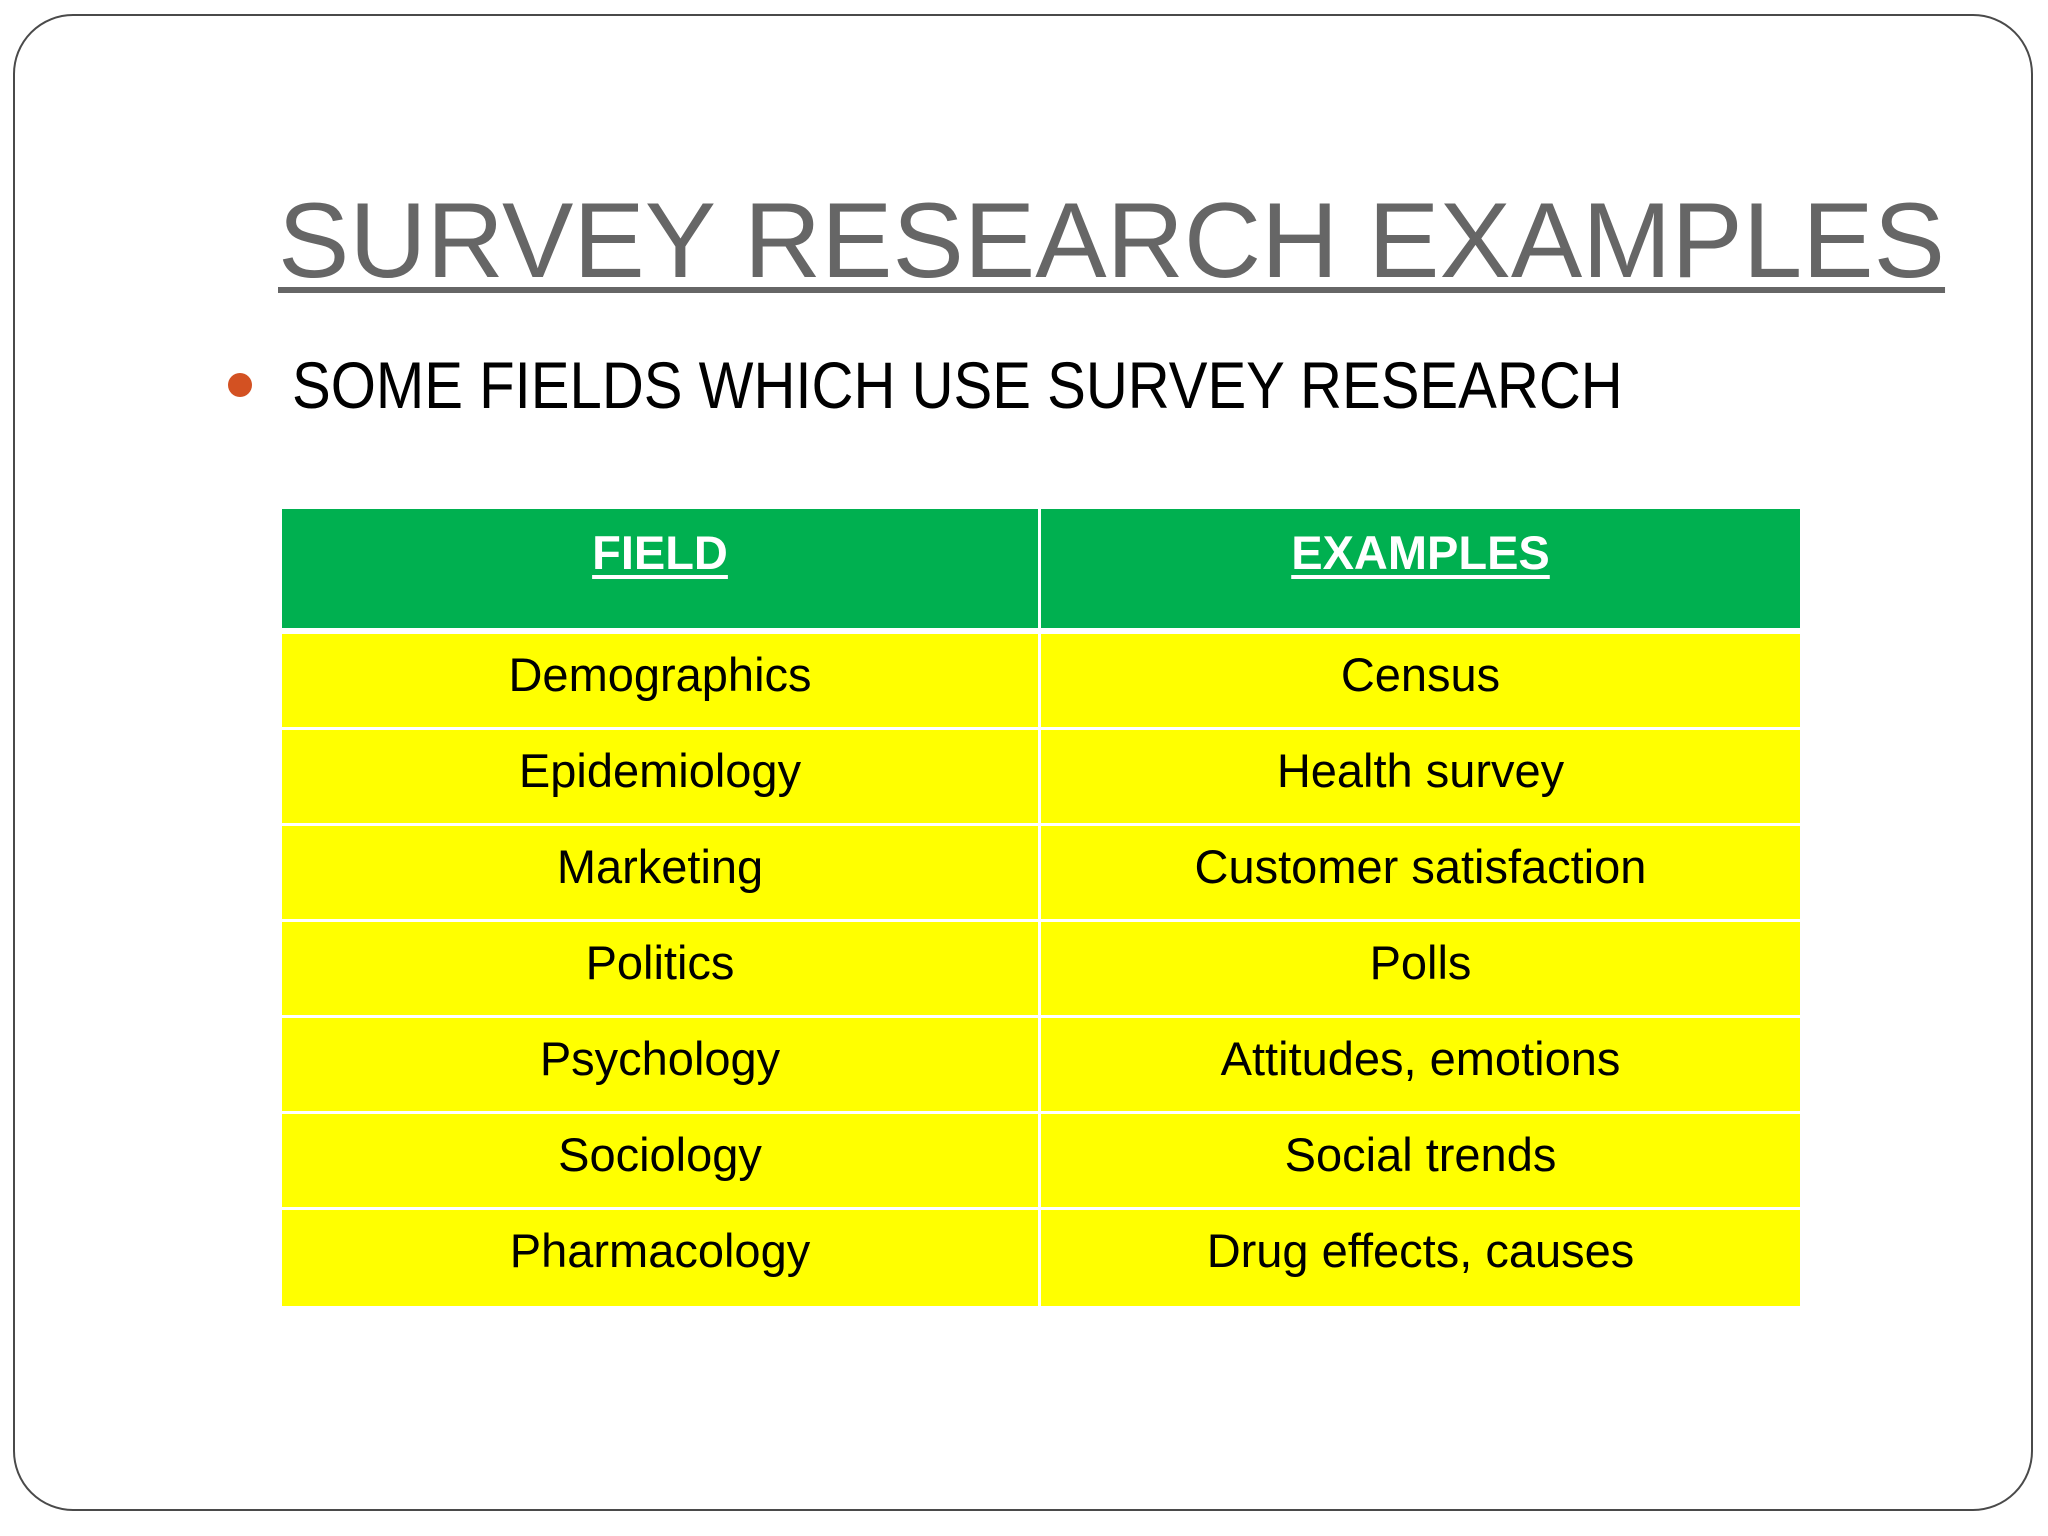 This screenshot has width=2048, height=1536. Describe the element at coordinates (1420, 1162) in the screenshot. I see `example-cell: Social trends` at that location.